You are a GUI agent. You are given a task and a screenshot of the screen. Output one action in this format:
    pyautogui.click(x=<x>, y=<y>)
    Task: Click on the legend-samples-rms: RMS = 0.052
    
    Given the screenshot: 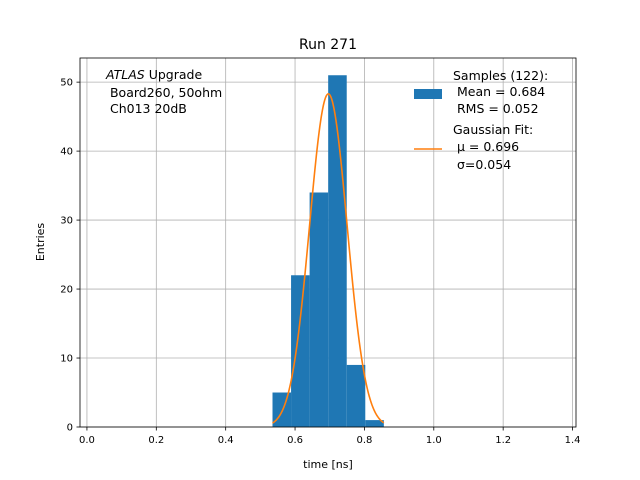 What is the action you would take?
    pyautogui.click(x=496, y=108)
    